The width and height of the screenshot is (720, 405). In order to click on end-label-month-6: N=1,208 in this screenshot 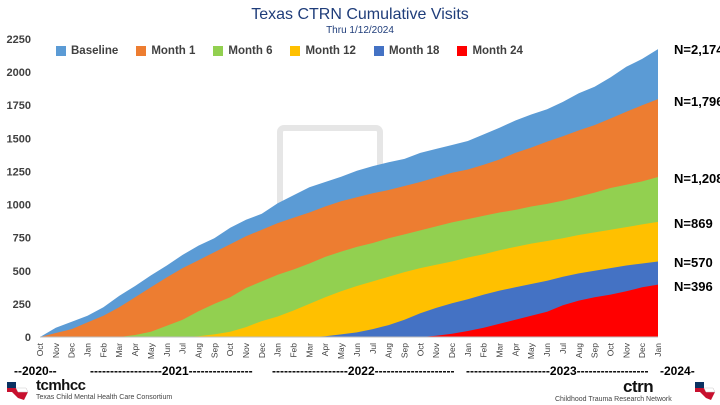, I will do `click(697, 178)`.